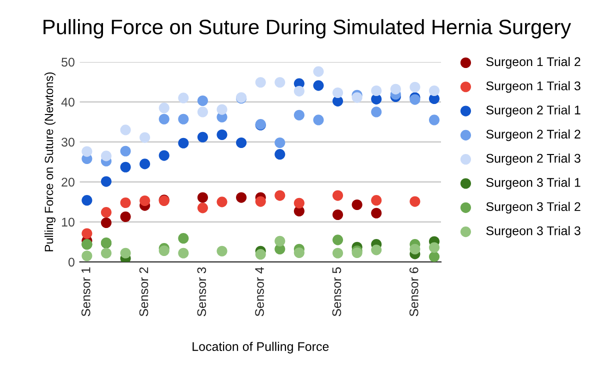 The width and height of the screenshot is (600, 371). Describe the element at coordinates (50, 162) in the screenshot. I see `y-axis-title: Pulling Force on Suture (Newtons)` at that location.